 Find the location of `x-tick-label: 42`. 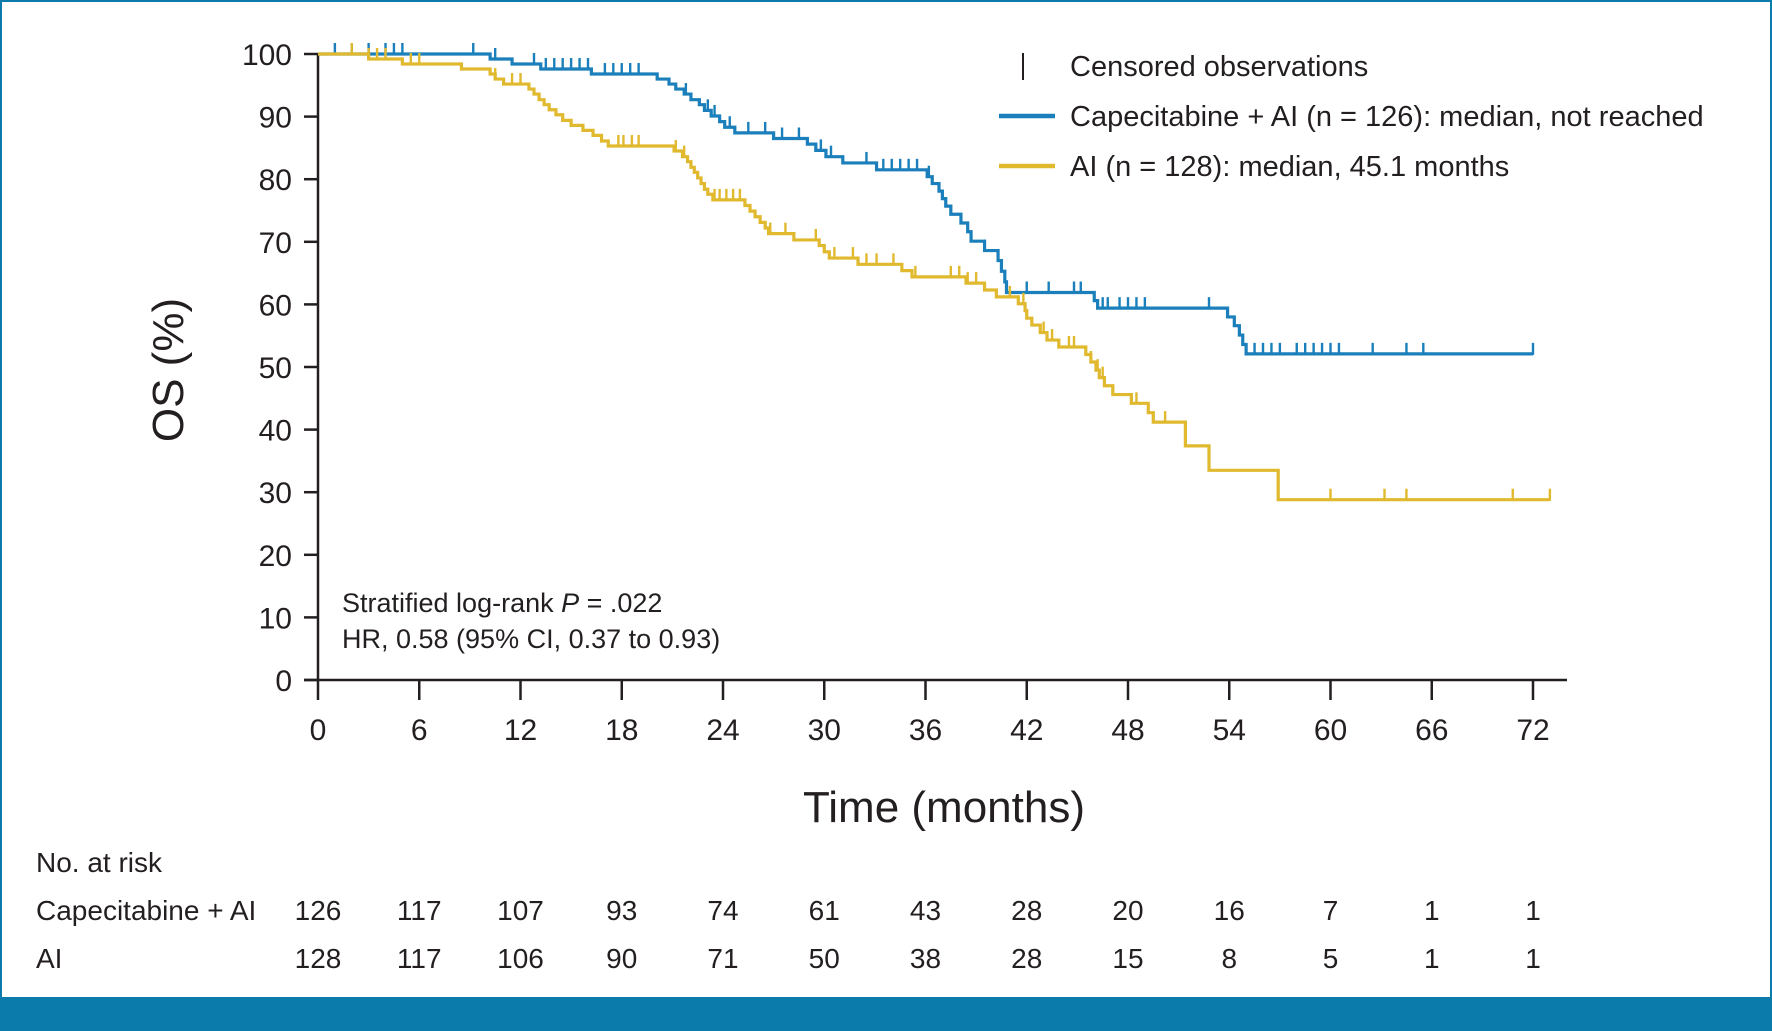

x-tick-label: 42 is located at coordinates (1026, 730).